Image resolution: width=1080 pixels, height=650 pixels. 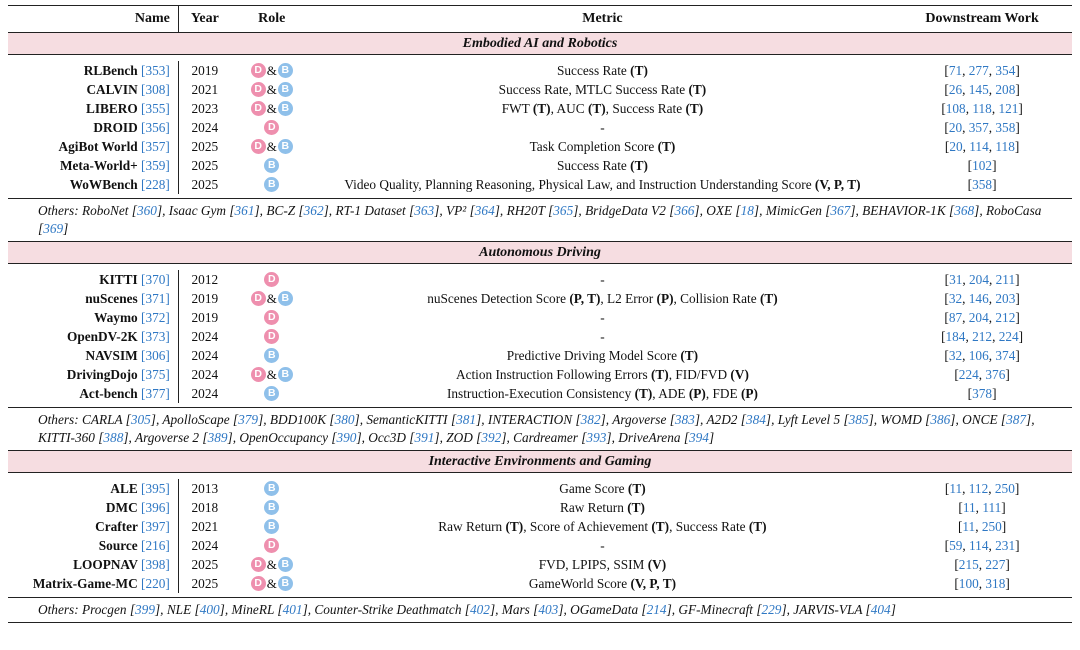 I want to click on citation-link: 18, so click(x=747, y=210).